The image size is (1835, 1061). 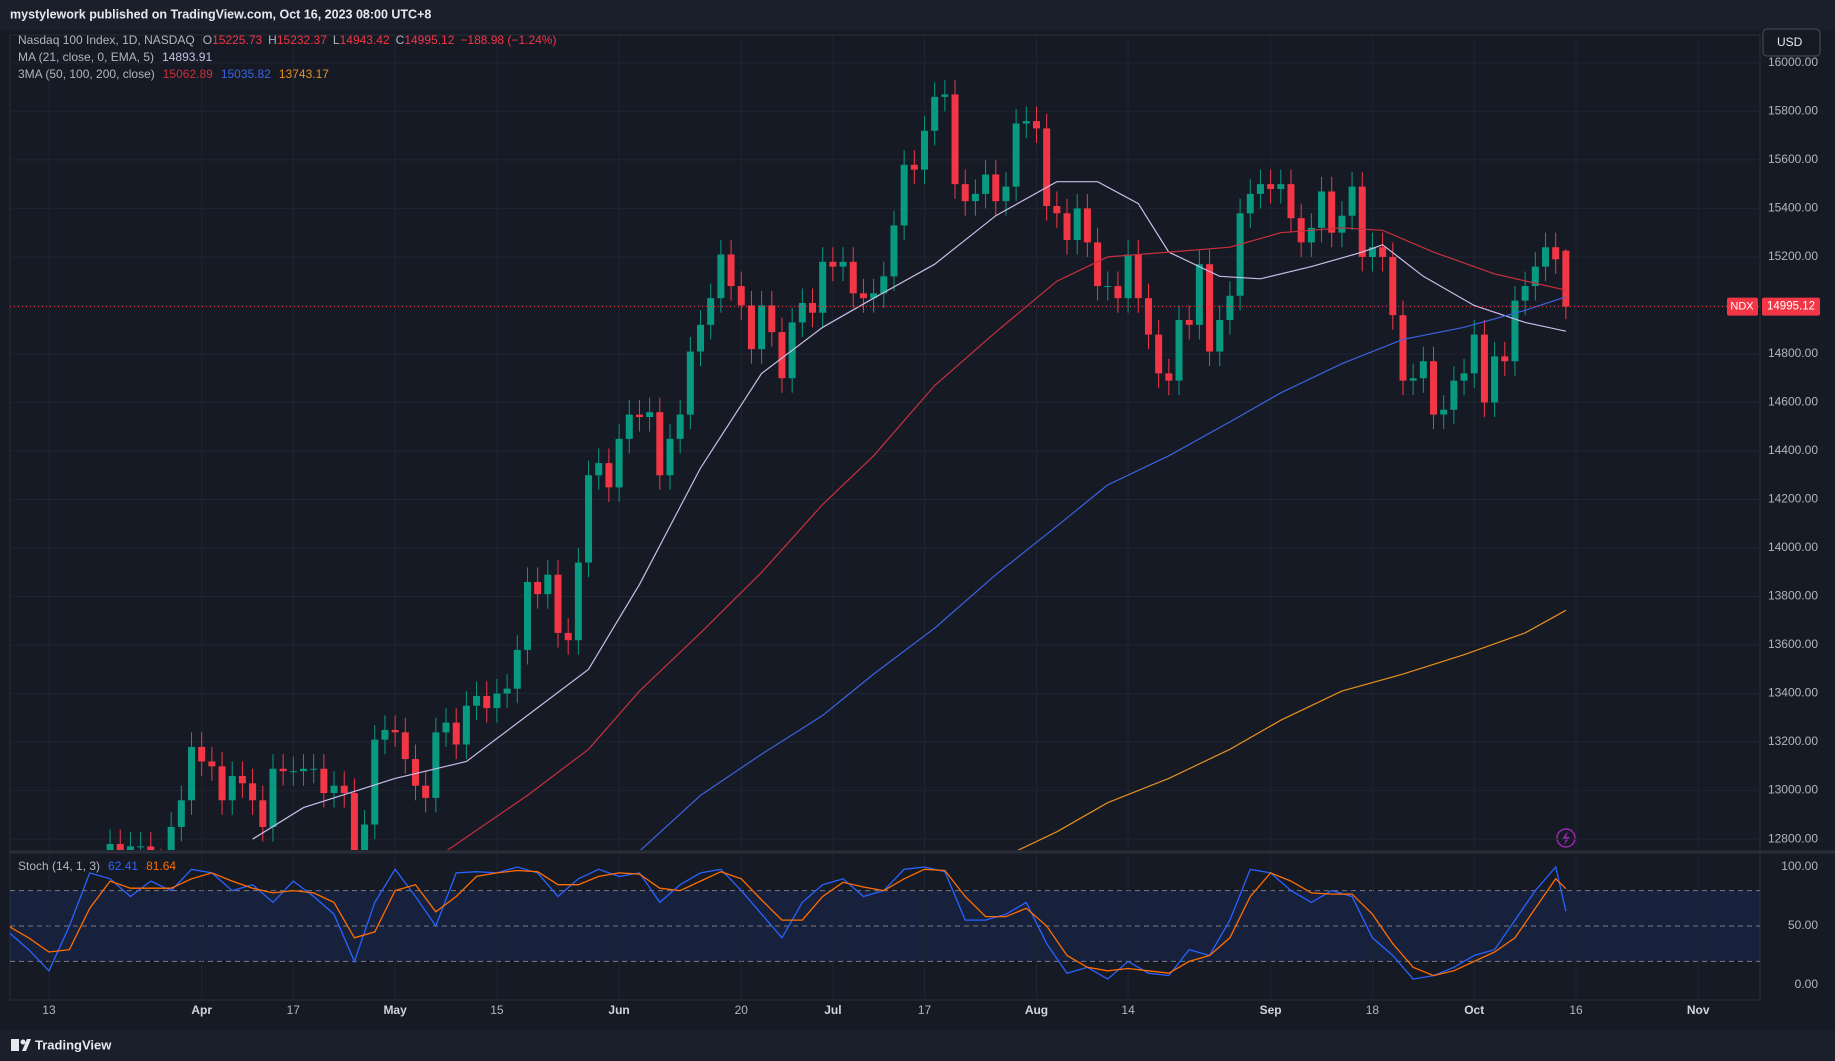 I want to click on currency-box, so click(x=1791, y=42).